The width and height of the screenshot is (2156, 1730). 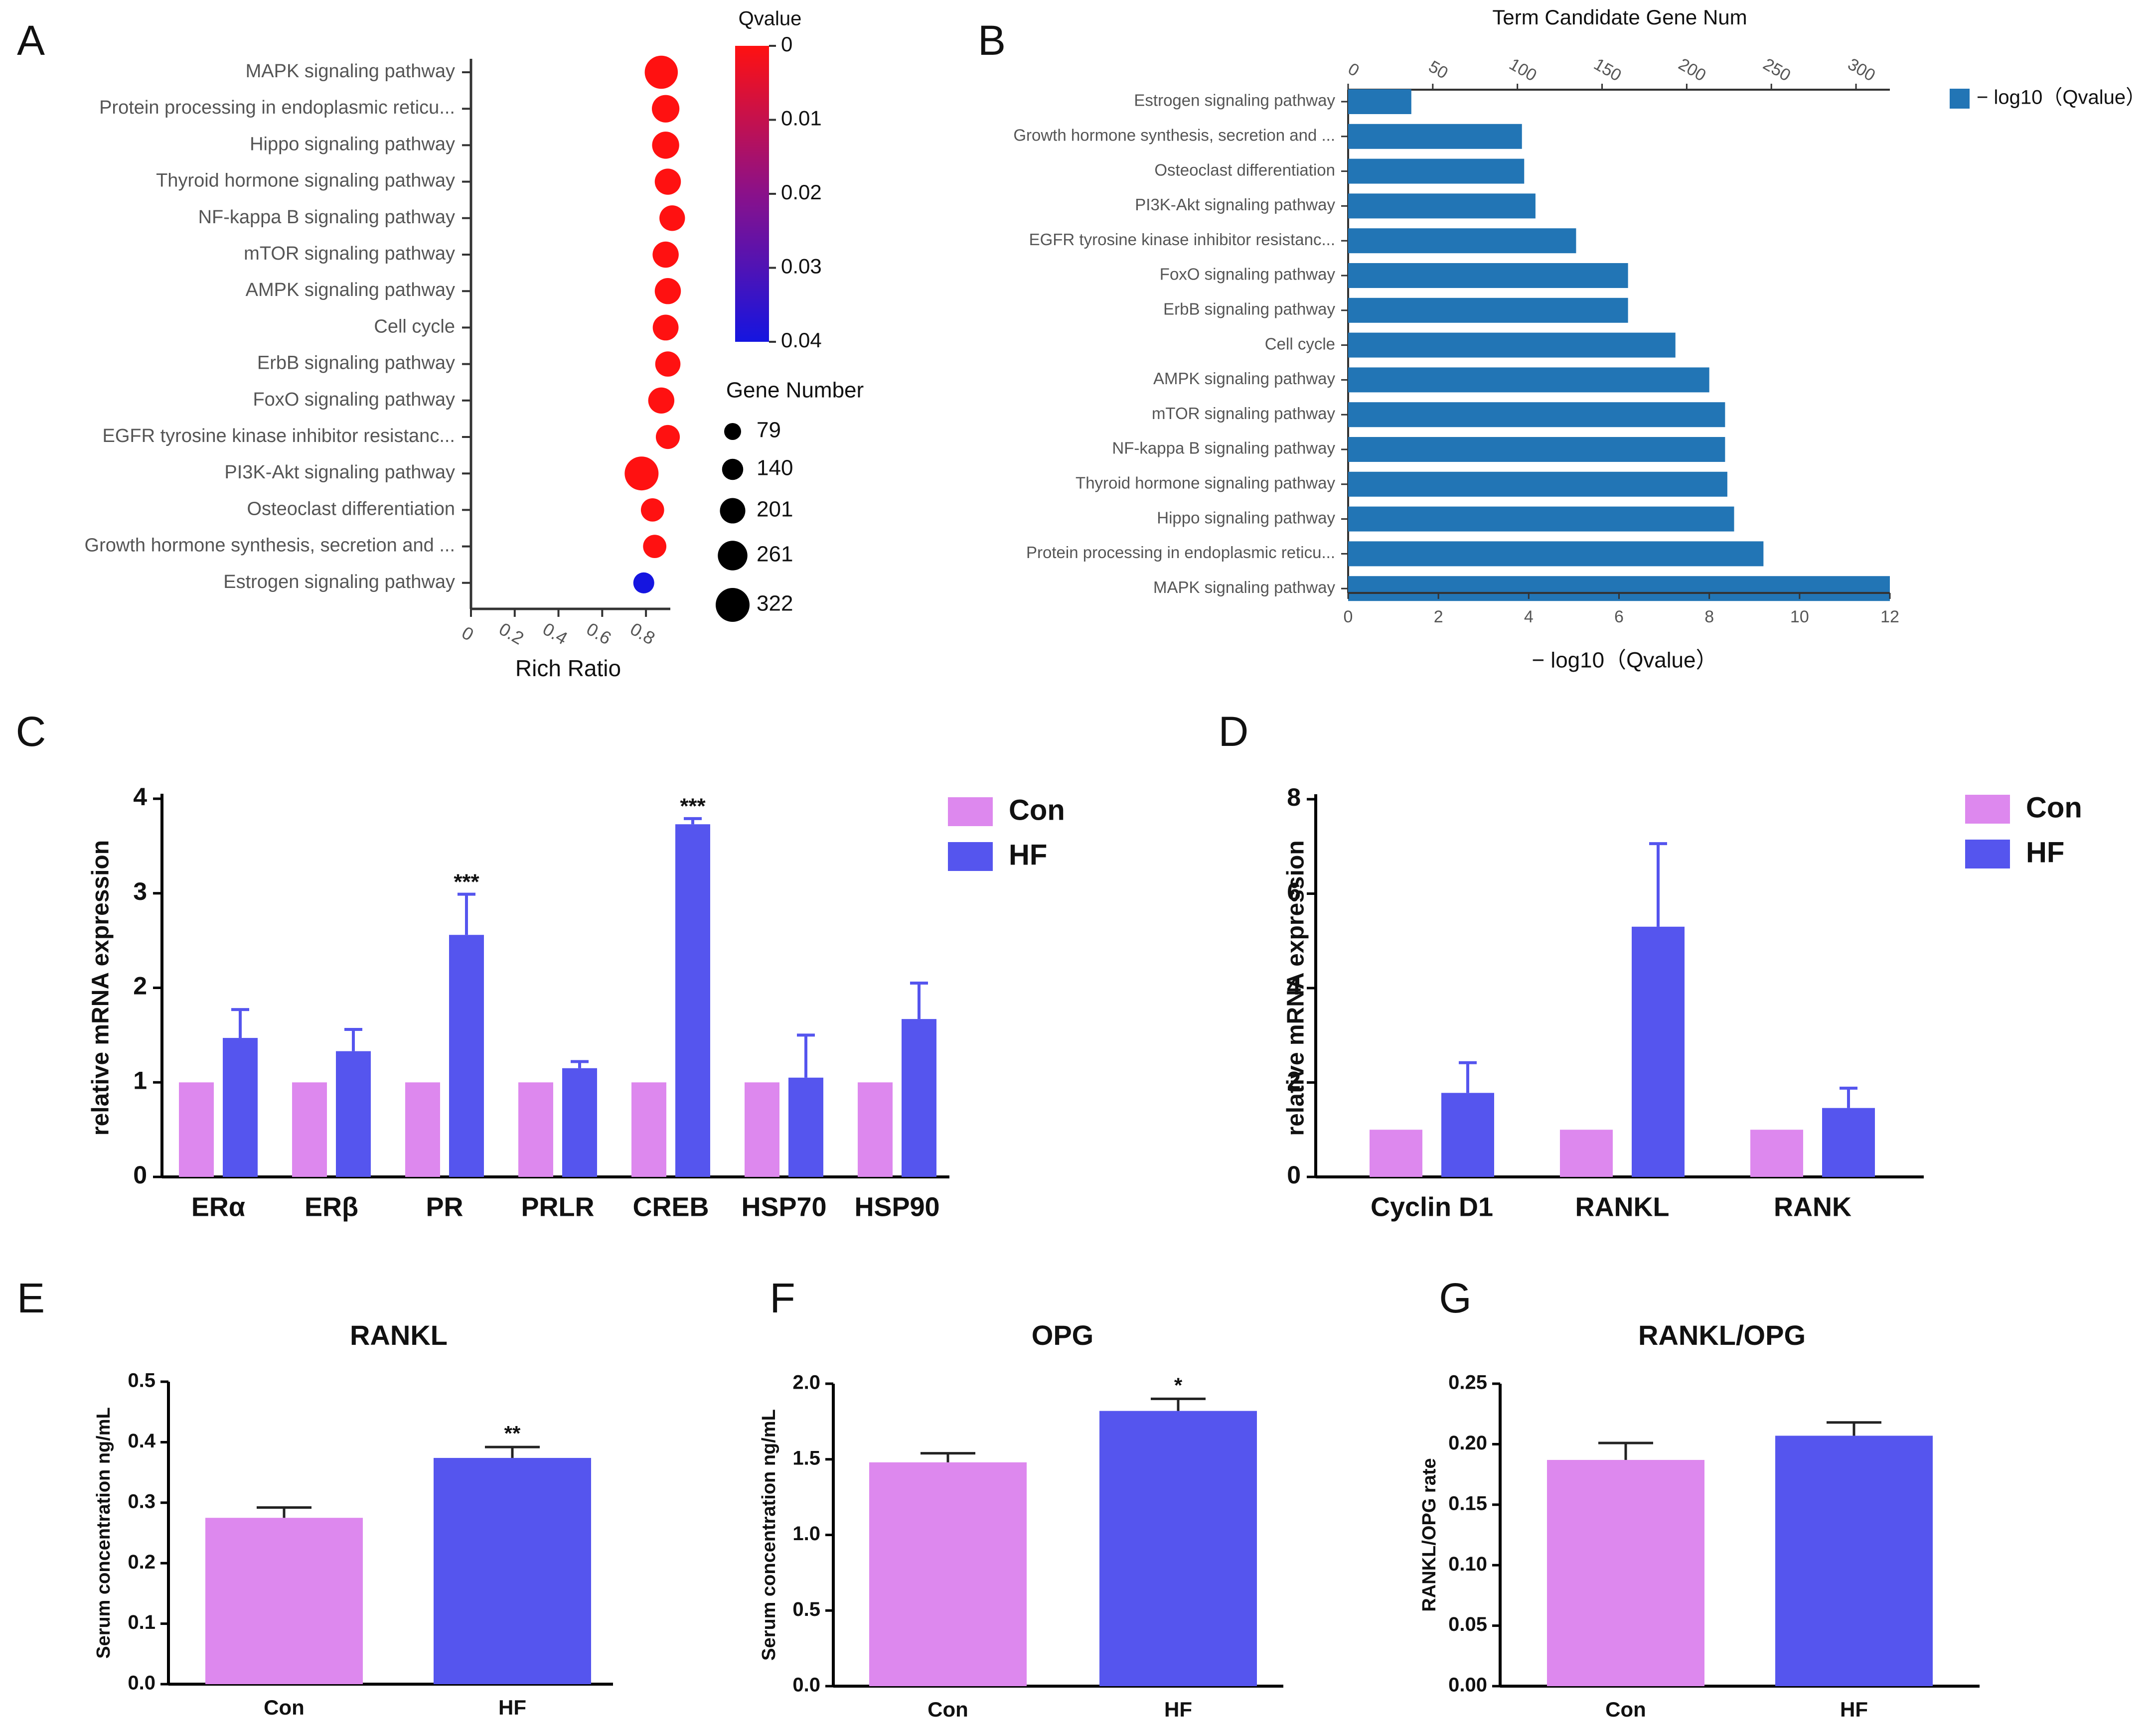 I want to click on panel-c-y-tick-label: 4, so click(x=140, y=797).